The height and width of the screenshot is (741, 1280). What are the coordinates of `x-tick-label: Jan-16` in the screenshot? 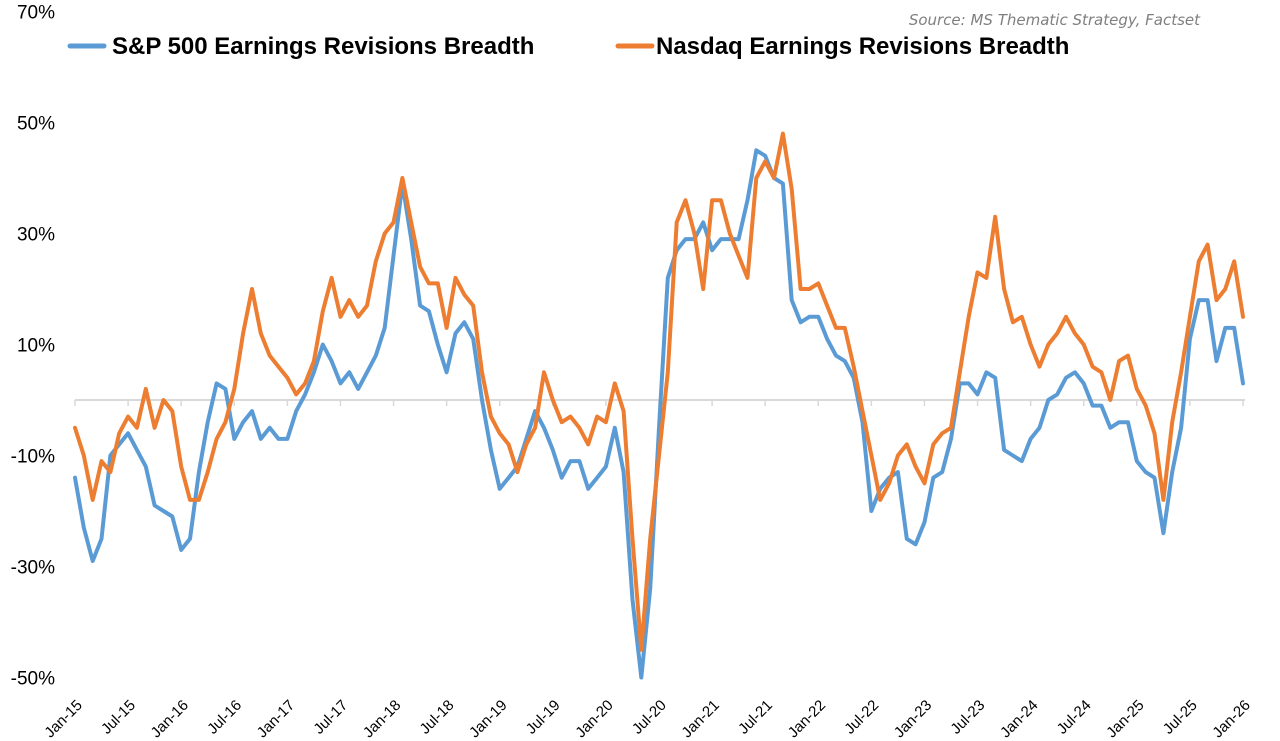 It's located at (170, 719).